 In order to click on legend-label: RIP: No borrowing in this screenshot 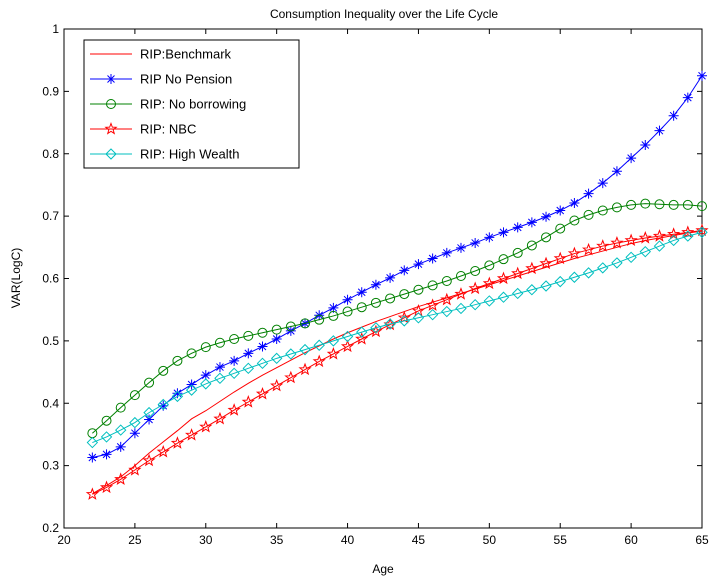, I will do `click(193, 104)`.